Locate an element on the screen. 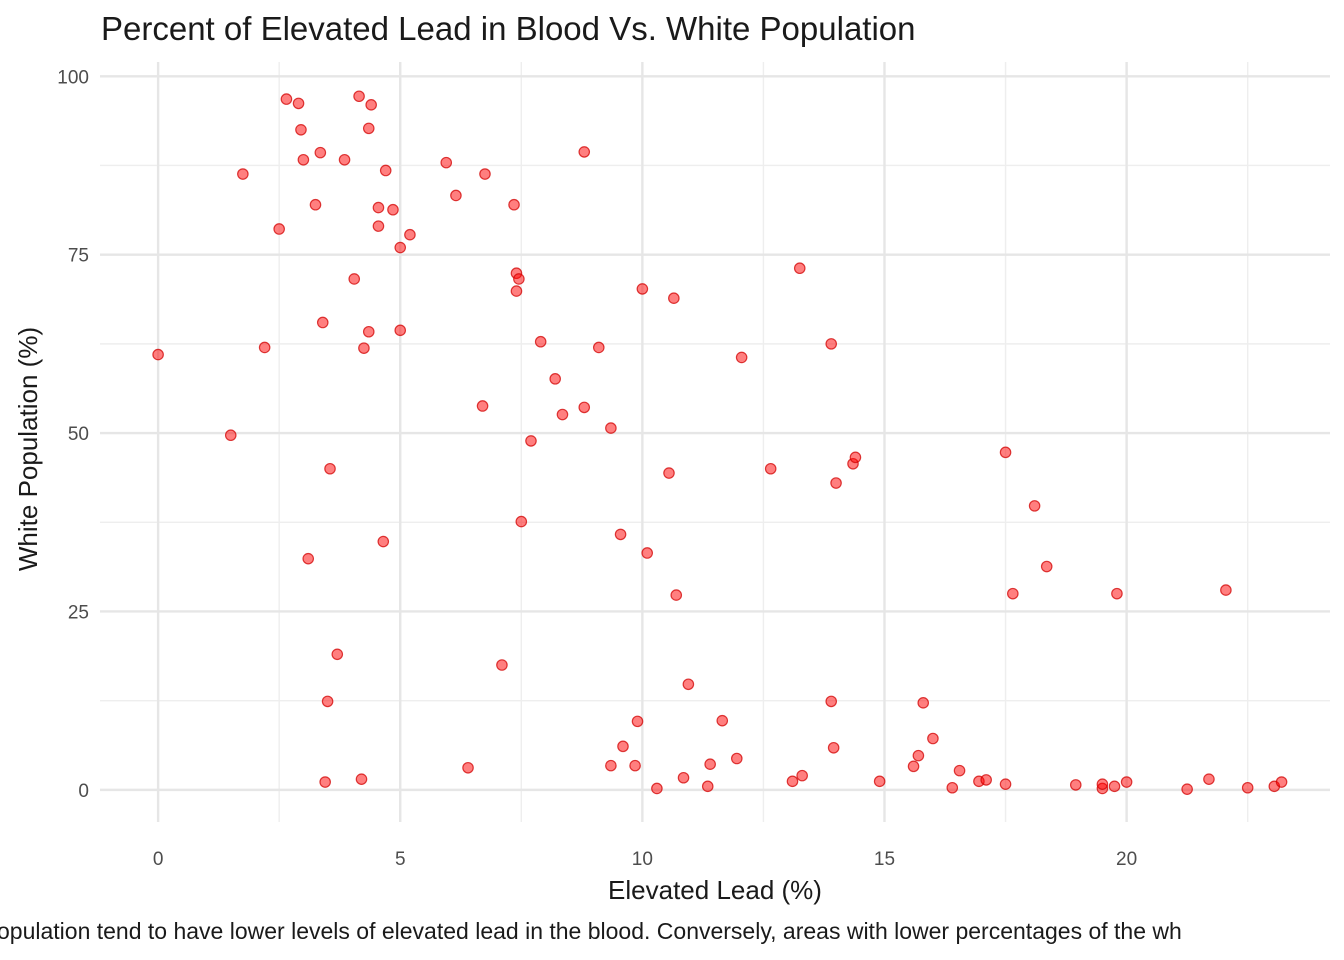 The image size is (1344, 960). x-tick-label: 15 is located at coordinates (884, 859).